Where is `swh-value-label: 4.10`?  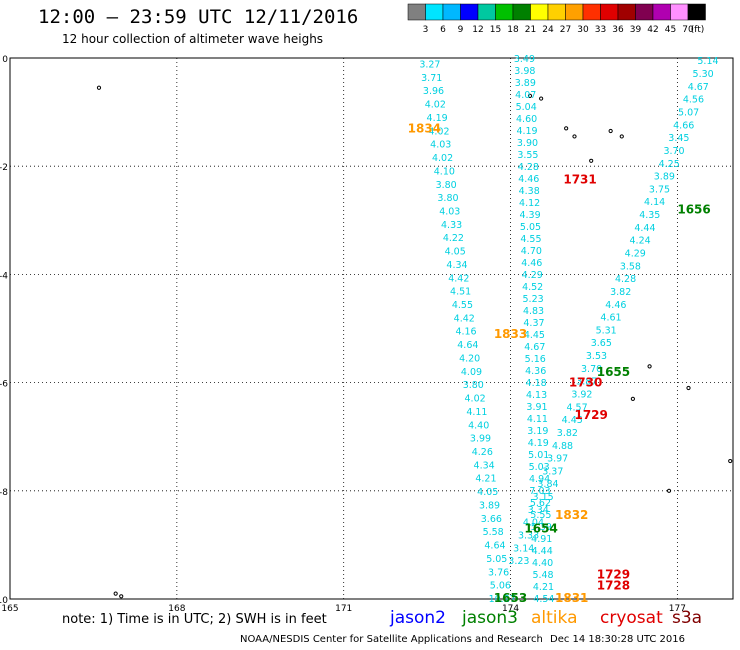 swh-value-label: 4.10 is located at coordinates (444, 171).